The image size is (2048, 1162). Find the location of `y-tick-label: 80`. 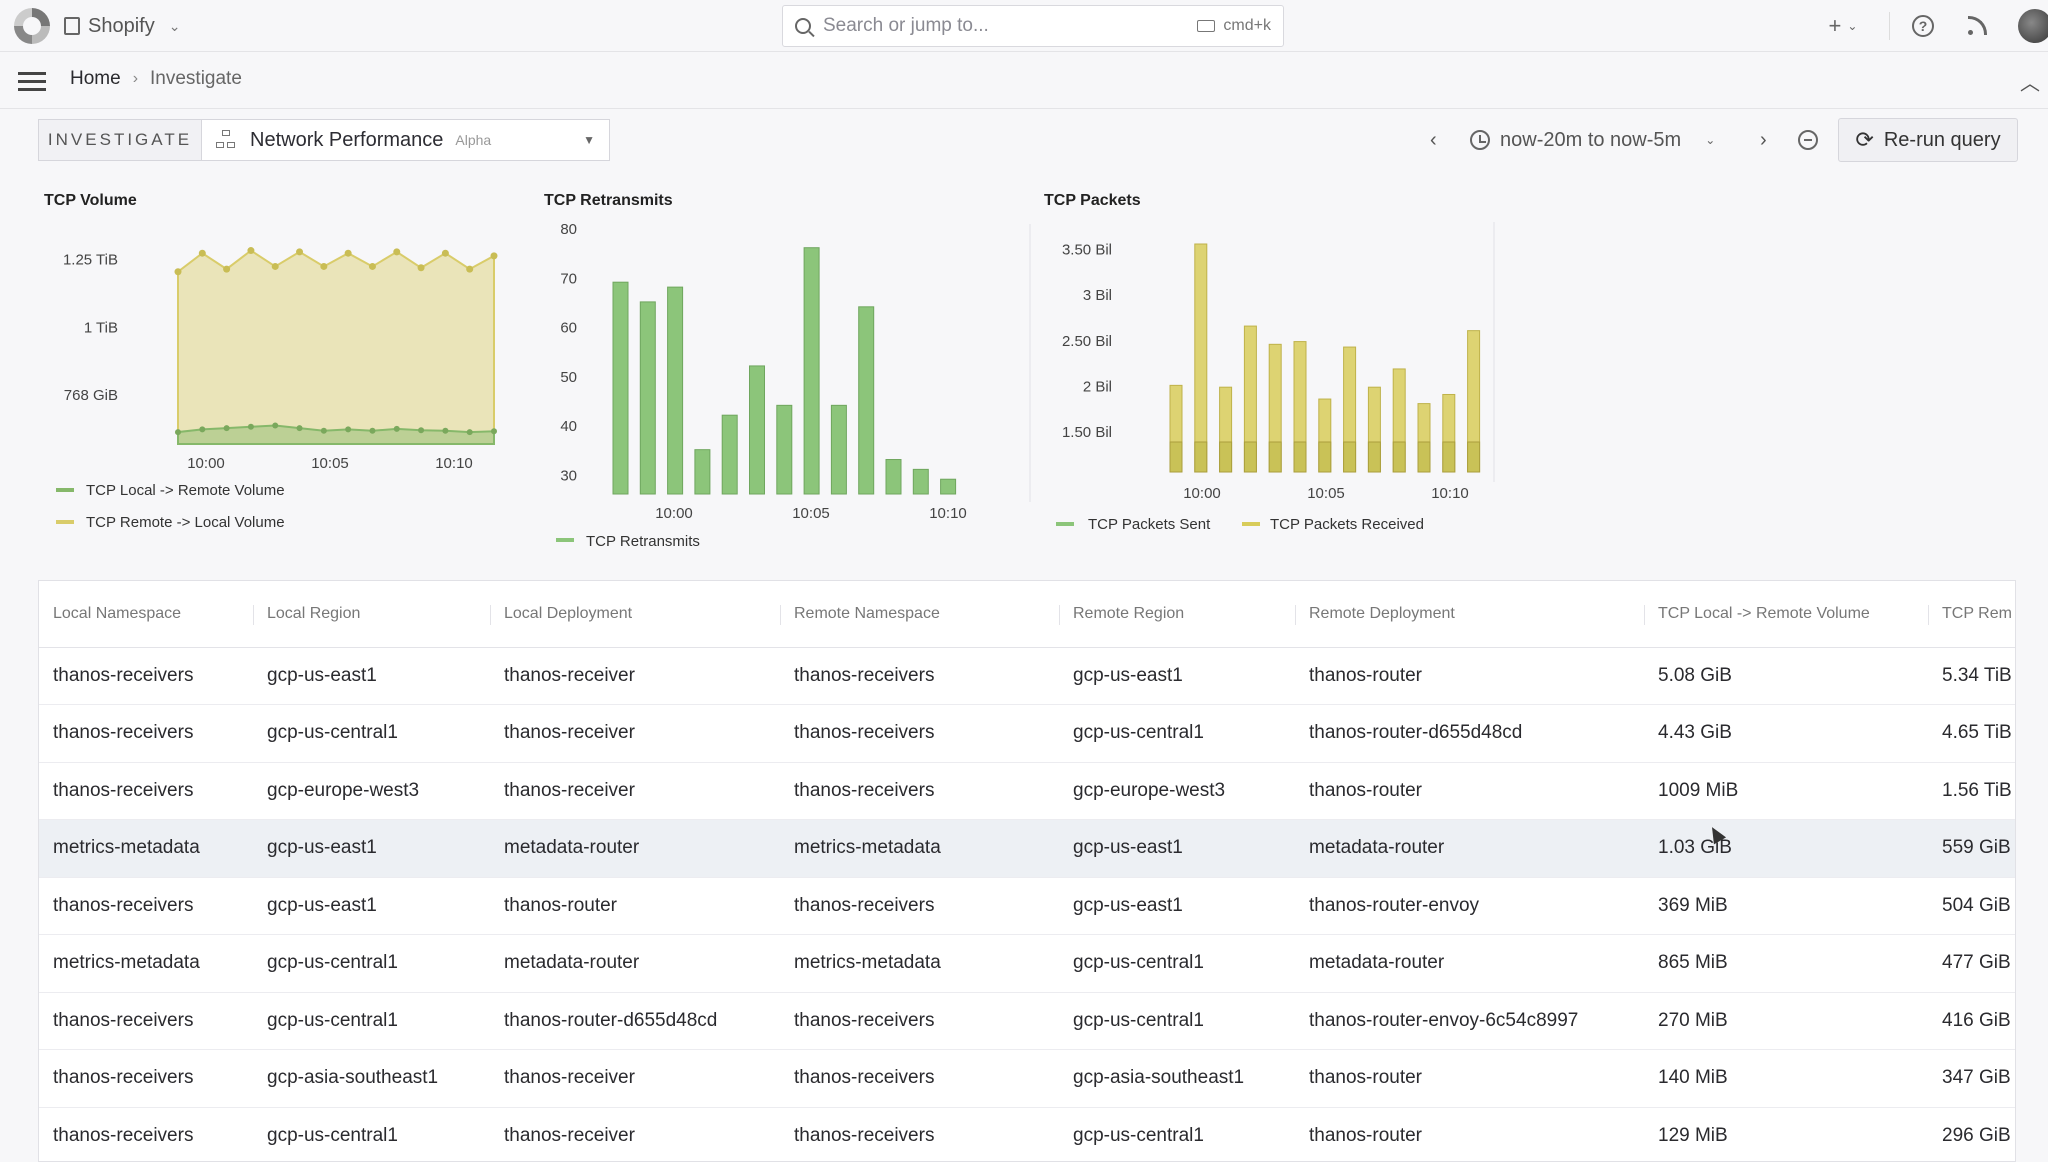

y-tick-label: 80 is located at coordinates (568, 229).